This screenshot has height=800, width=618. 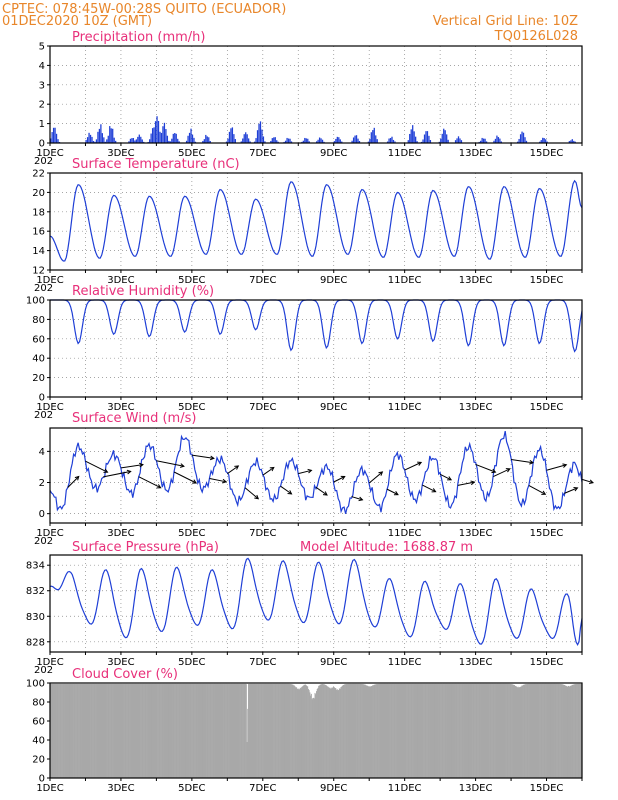 I want to click on pressure-title: Surface Pressure (hPa), so click(x=145, y=547).